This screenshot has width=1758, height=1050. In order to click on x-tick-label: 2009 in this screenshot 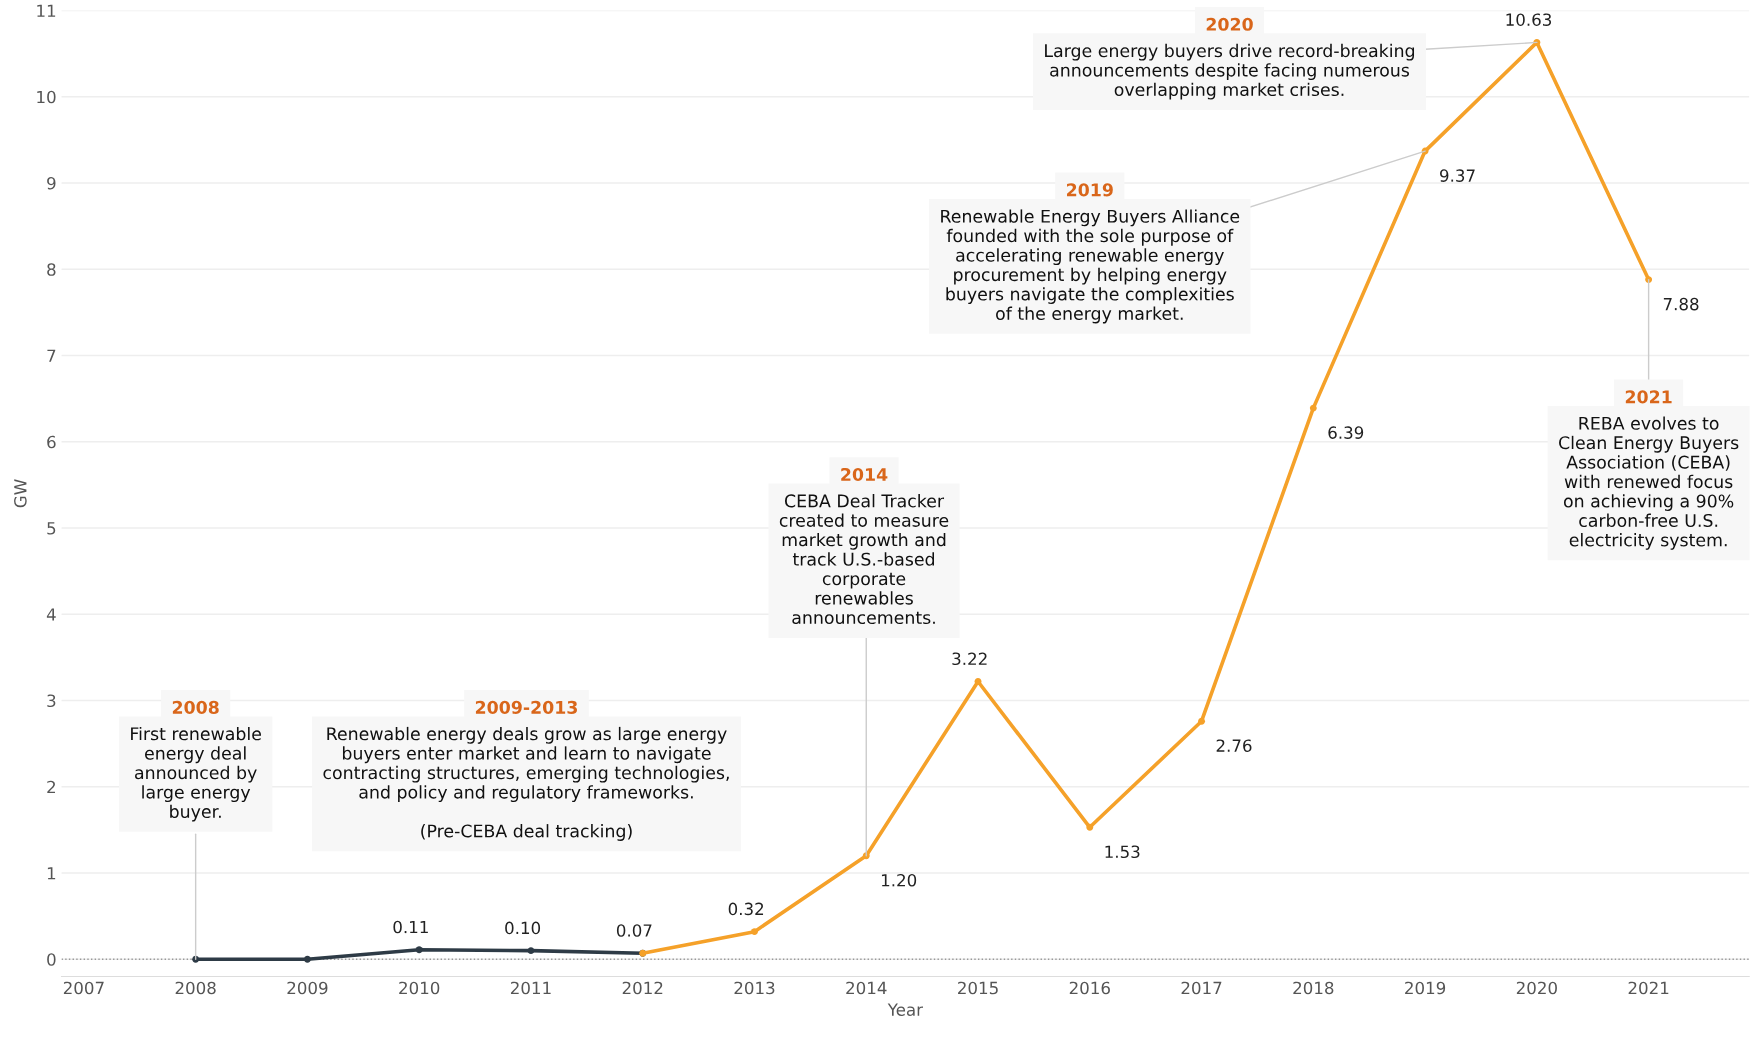, I will do `click(307, 988)`.